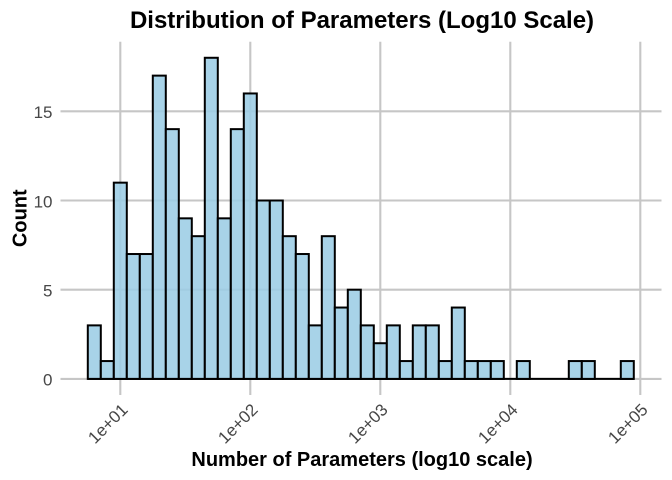  I want to click on svg-text: 5, so click(47, 291).